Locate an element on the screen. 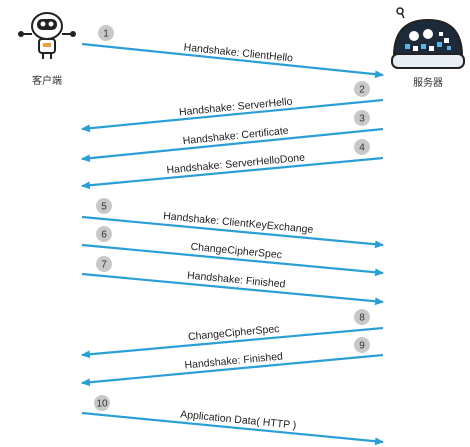 The width and height of the screenshot is (470, 447). message-6: 6 ChangeCipherSpec is located at coordinates (232, 251).